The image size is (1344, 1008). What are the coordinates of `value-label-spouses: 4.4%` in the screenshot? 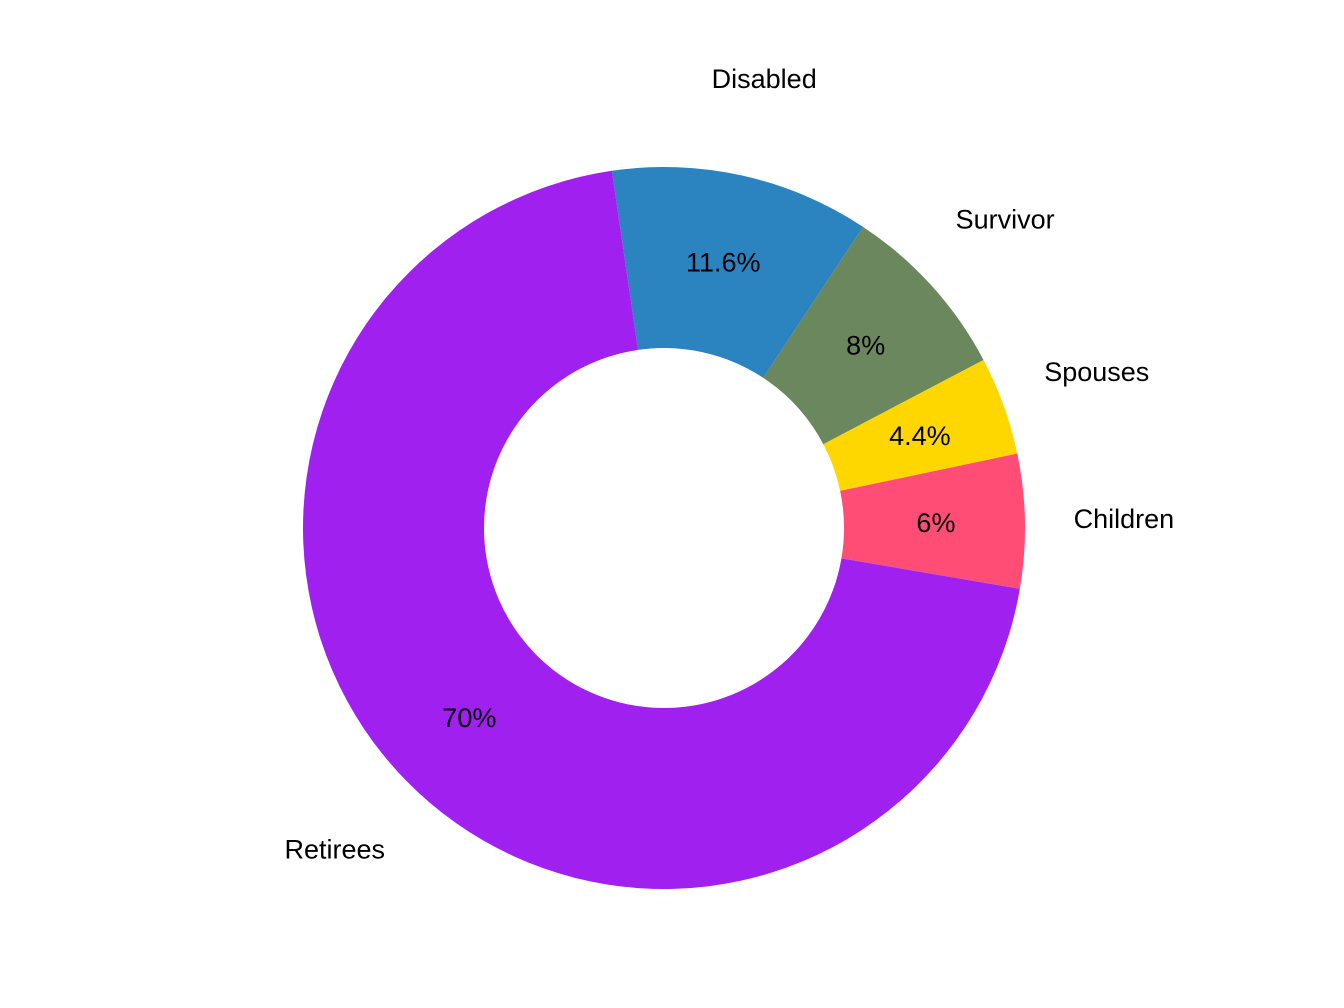 It's located at (920, 436).